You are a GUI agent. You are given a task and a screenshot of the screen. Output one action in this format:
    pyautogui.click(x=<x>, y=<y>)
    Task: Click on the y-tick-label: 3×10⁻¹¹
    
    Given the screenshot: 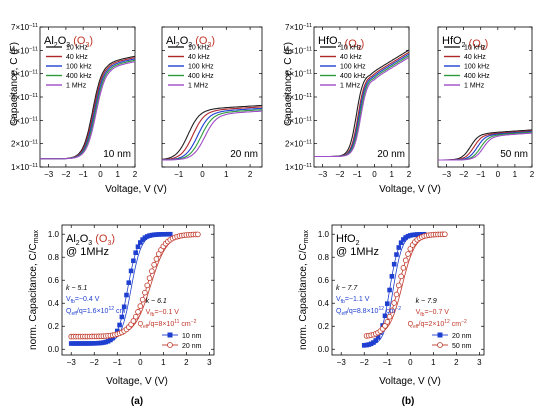 What is the action you would take?
    pyautogui.click(x=24, y=120)
    